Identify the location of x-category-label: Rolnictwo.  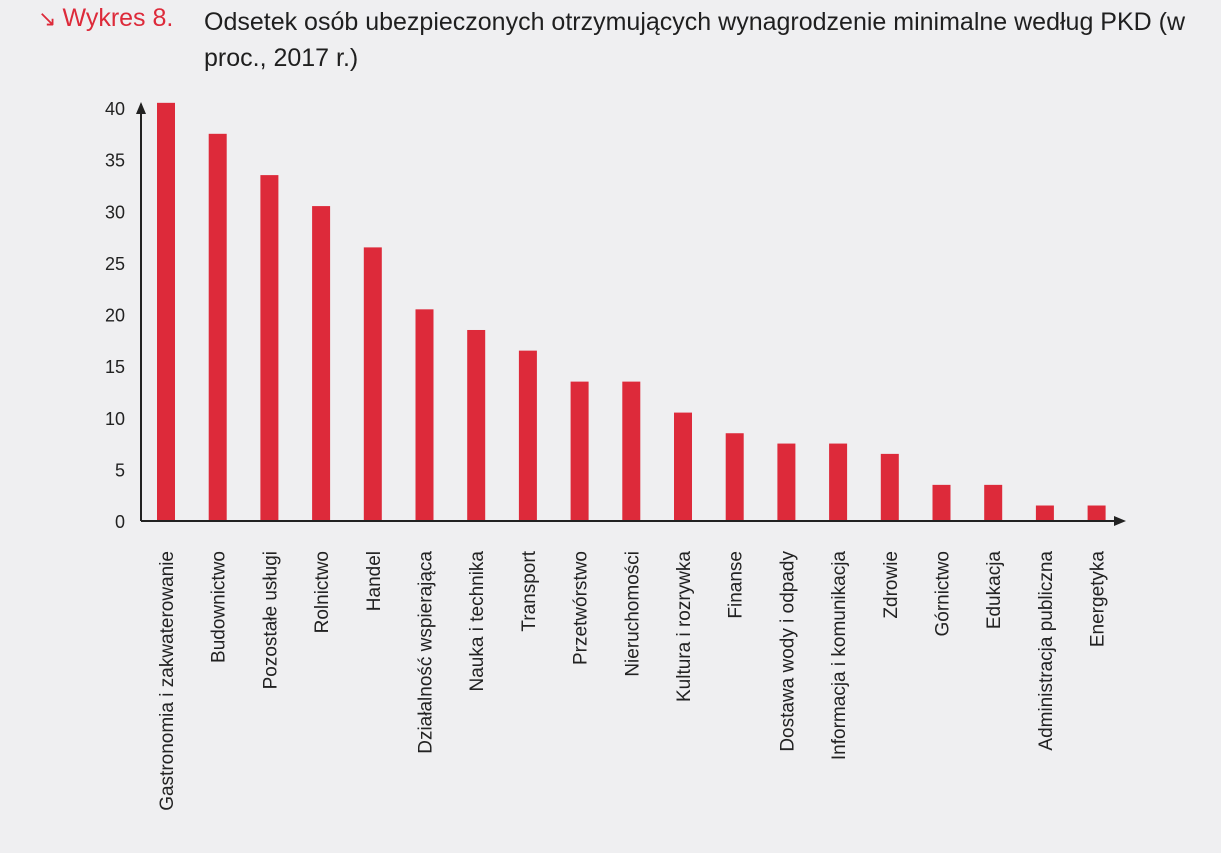
(322, 592).